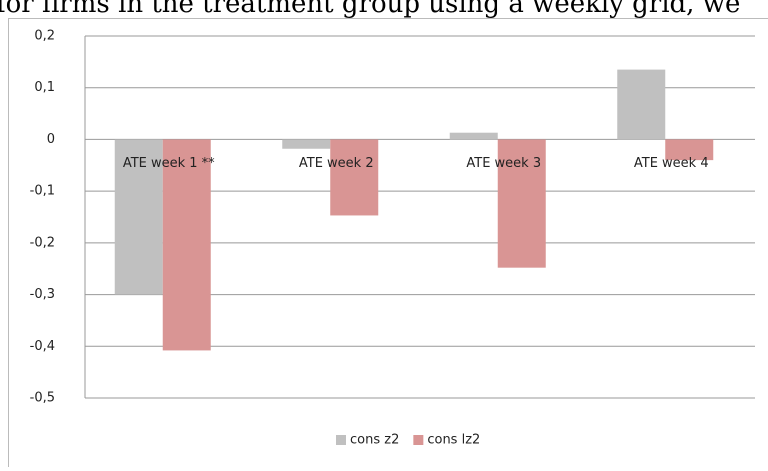 The width and height of the screenshot is (768, 471). Describe the element at coordinates (503, 163) in the screenshot. I see `x-tick-label: ATE week 3` at that location.